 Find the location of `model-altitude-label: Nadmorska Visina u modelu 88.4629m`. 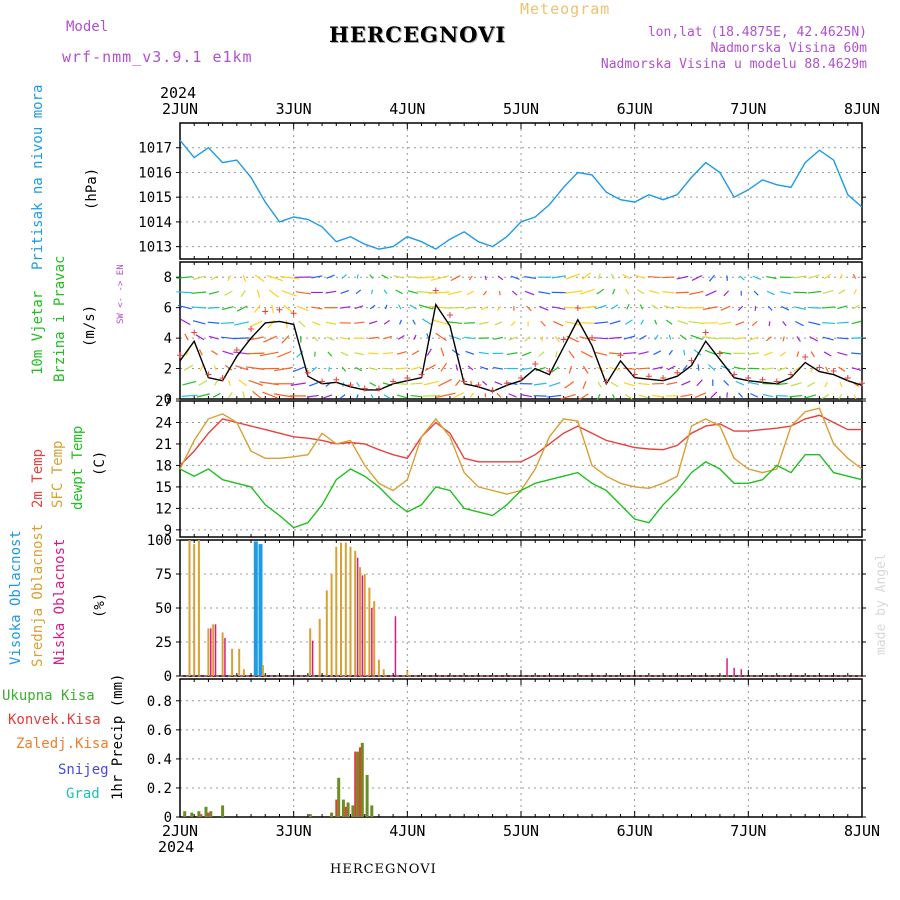

model-altitude-label: Nadmorska Visina u modelu 88.4629m is located at coordinates (733, 64).